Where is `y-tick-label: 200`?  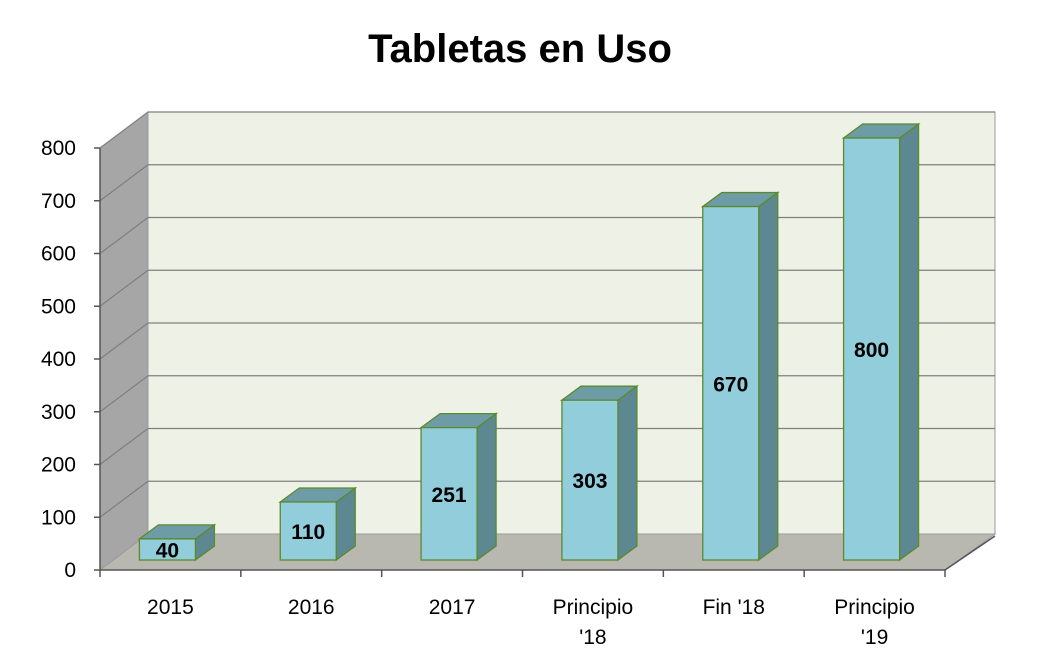
y-tick-label: 200 is located at coordinates (58, 465).